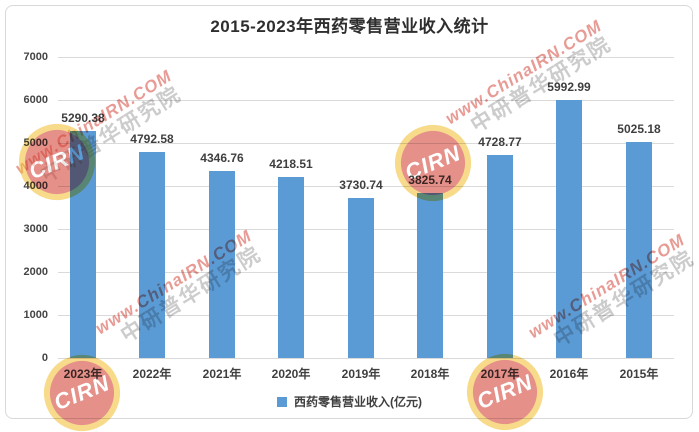 This screenshot has width=699, height=432. I want to click on x-axis-category-label: 2021年, so click(222, 374).